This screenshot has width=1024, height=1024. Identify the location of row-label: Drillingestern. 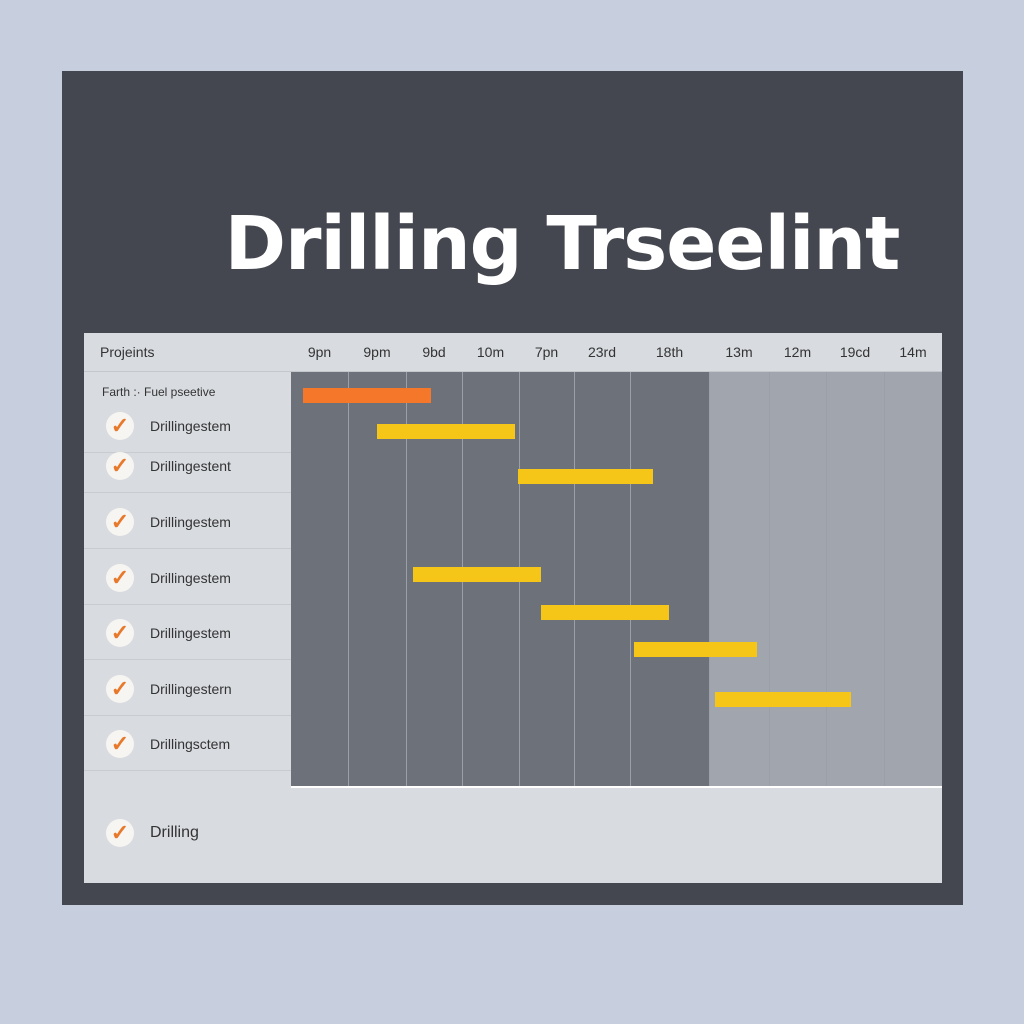
(191, 689).